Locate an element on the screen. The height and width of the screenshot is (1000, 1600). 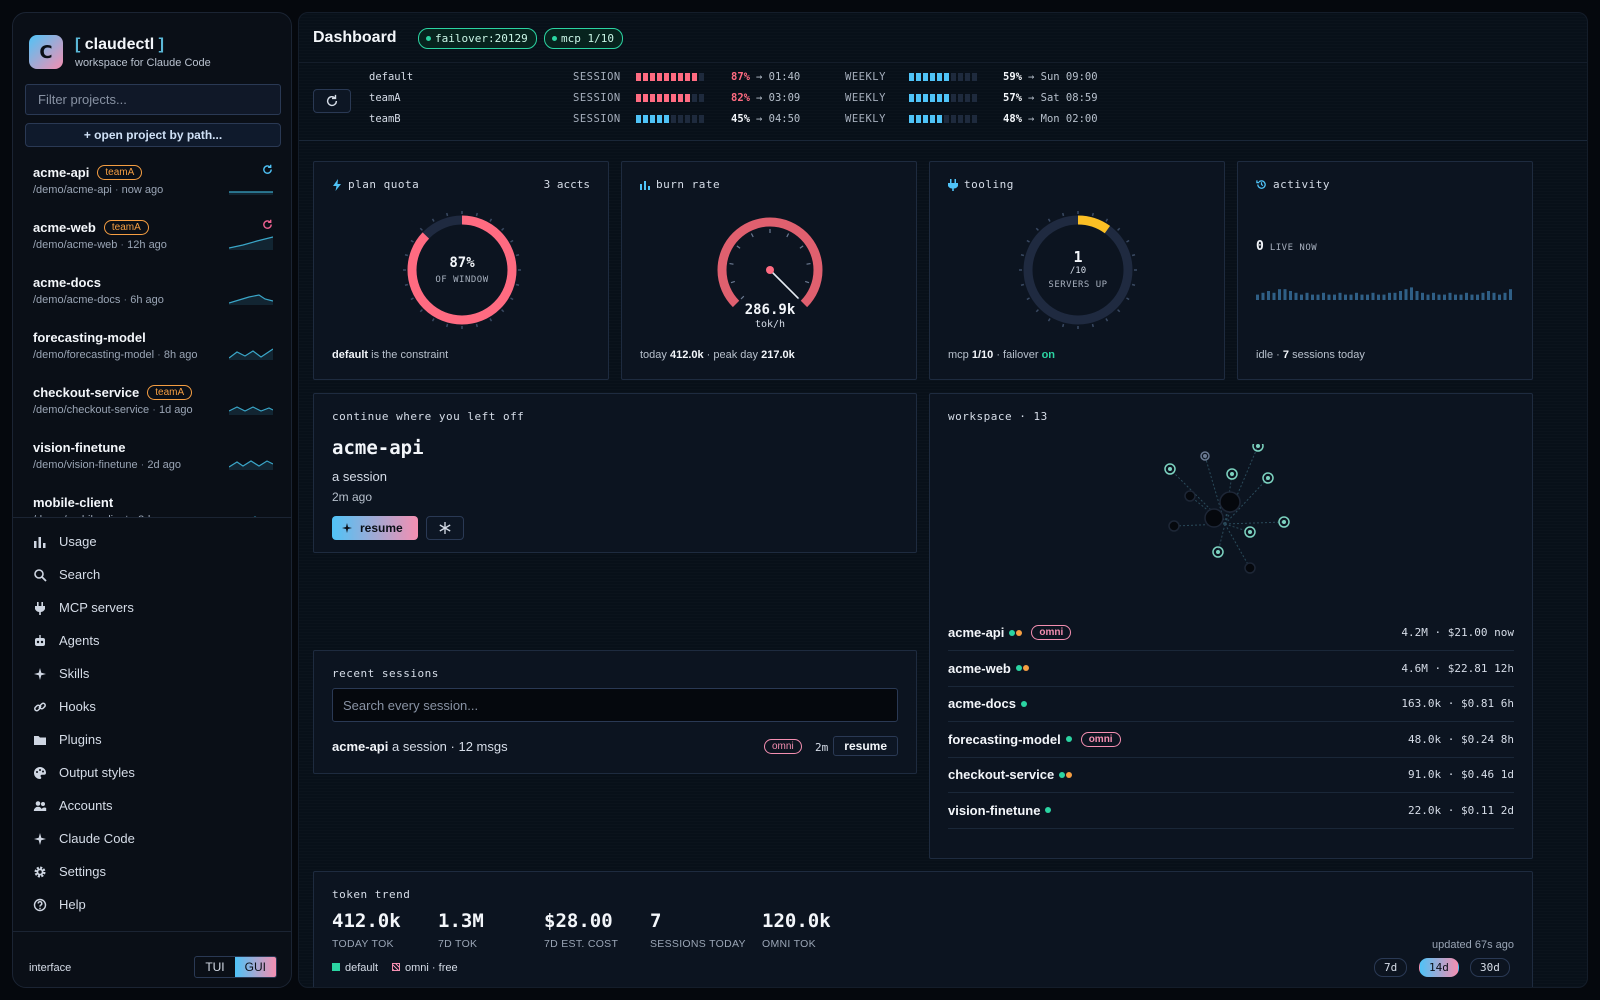
team-badge: teamA is located at coordinates (126, 227).